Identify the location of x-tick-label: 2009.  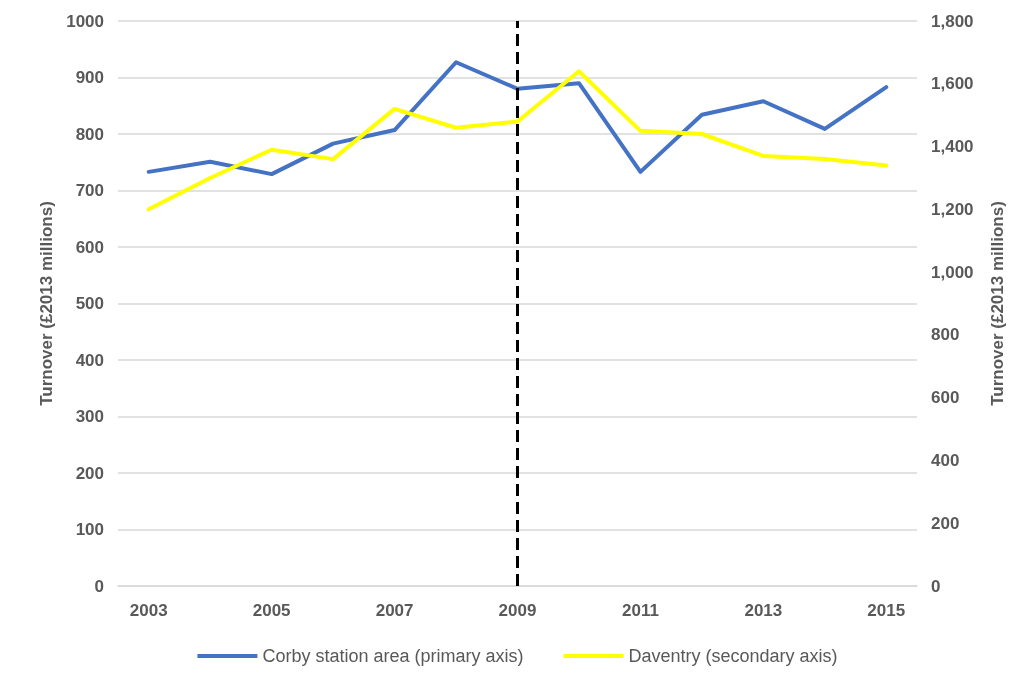
(517, 610).